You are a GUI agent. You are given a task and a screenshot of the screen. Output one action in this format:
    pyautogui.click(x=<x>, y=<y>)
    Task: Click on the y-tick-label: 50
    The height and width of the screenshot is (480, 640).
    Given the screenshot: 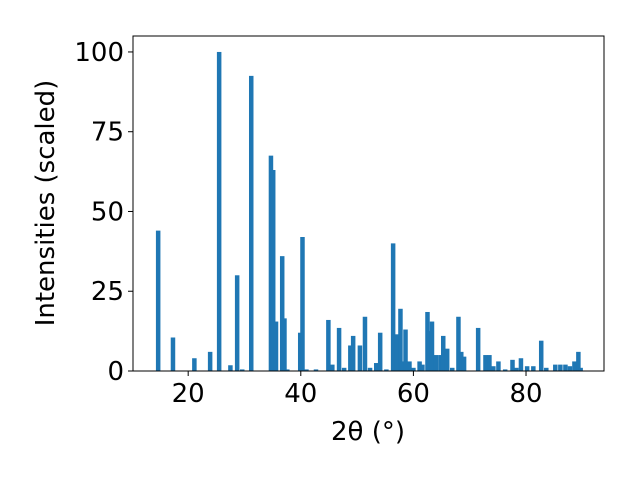 What is the action you would take?
    pyautogui.click(x=107, y=212)
    